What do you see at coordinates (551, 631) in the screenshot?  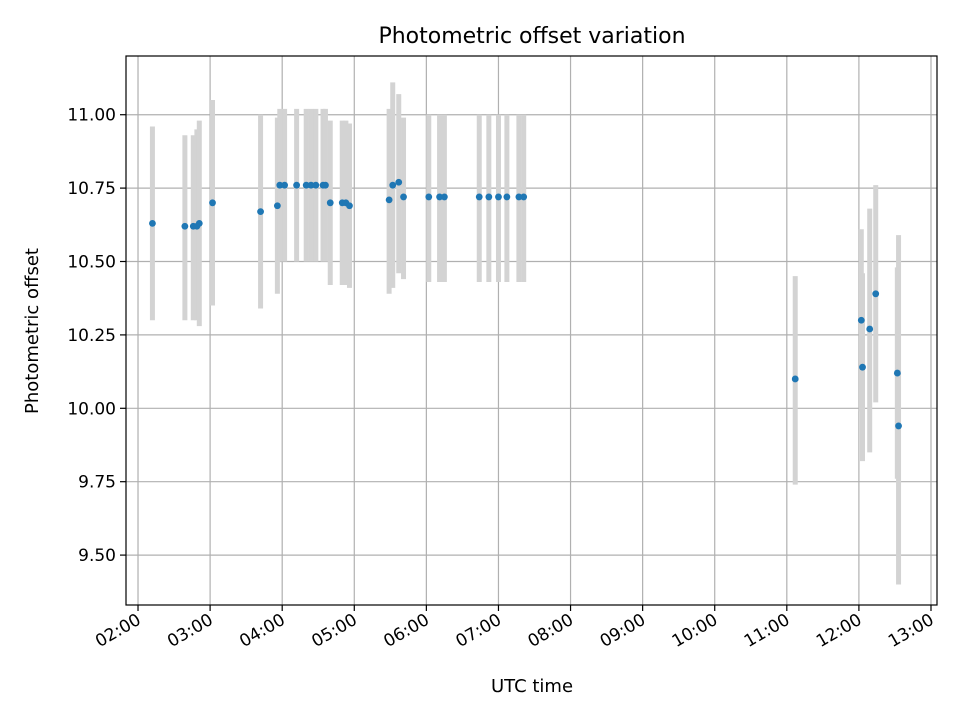 I see `x-tick-label: 08:00` at bounding box center [551, 631].